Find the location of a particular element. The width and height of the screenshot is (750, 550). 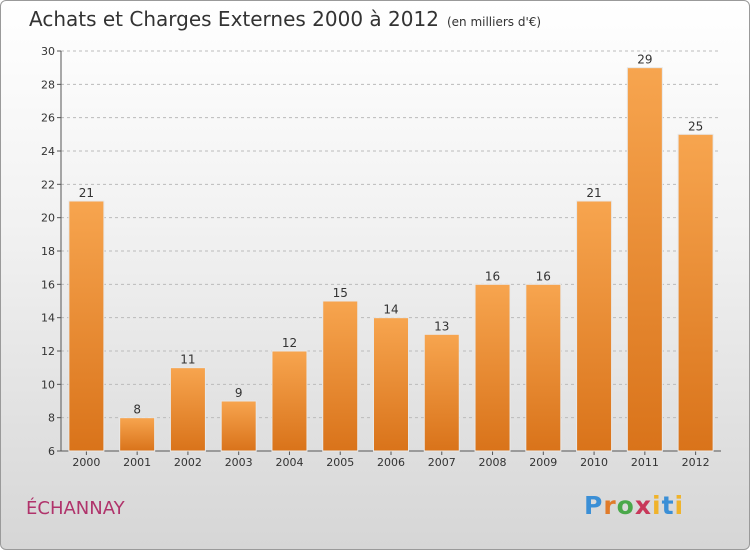

y-tick-label: 28 is located at coordinates (48, 84).